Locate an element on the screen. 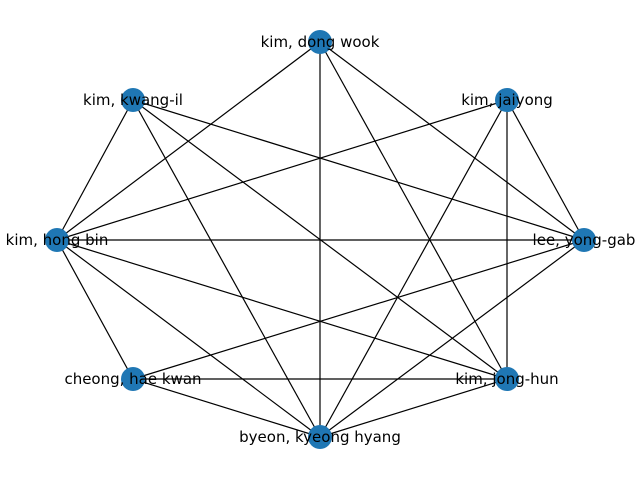 The width and height of the screenshot is (640, 480). node-label-hong_bin: kim, hong bin is located at coordinates (57, 240).